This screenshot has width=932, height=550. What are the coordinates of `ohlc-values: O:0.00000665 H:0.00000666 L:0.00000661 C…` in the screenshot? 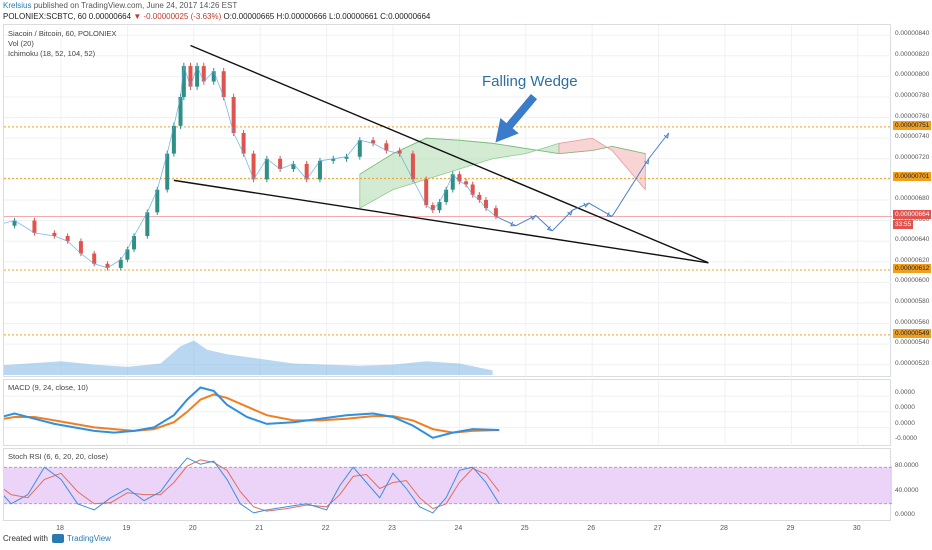 It's located at (327, 16).